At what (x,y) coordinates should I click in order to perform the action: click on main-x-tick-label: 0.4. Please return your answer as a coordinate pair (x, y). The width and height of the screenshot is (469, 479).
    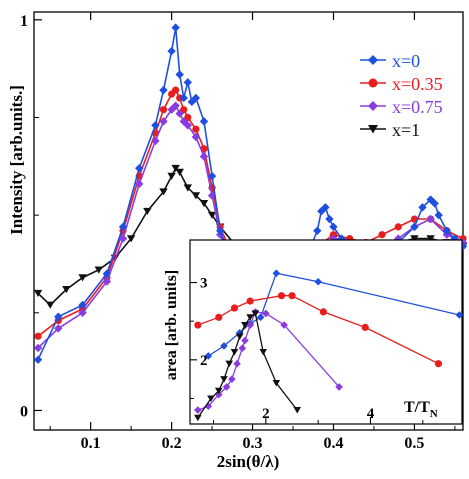
    Looking at the image, I should click on (333, 443).